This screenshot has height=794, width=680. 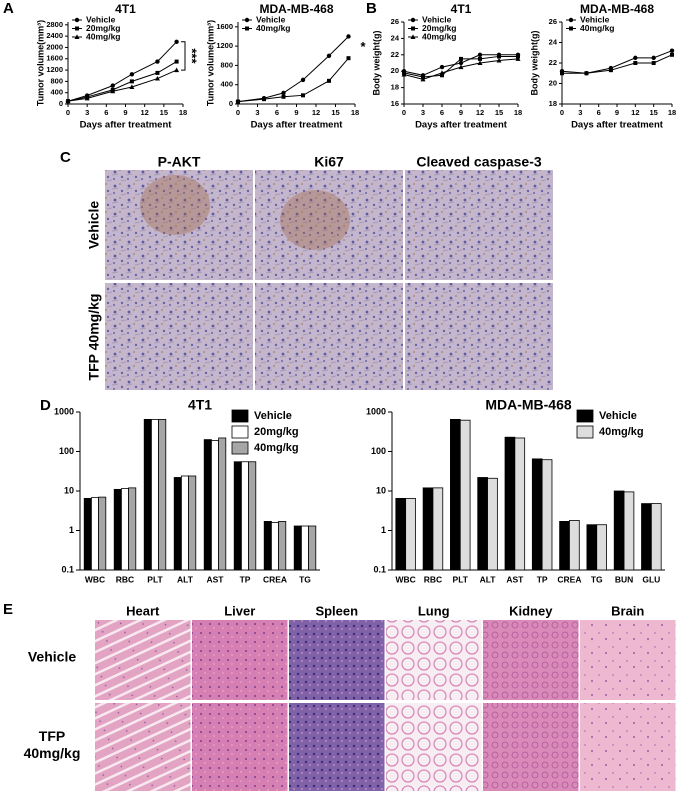 I want to click on y-tick-label: 24, so click(x=395, y=37).